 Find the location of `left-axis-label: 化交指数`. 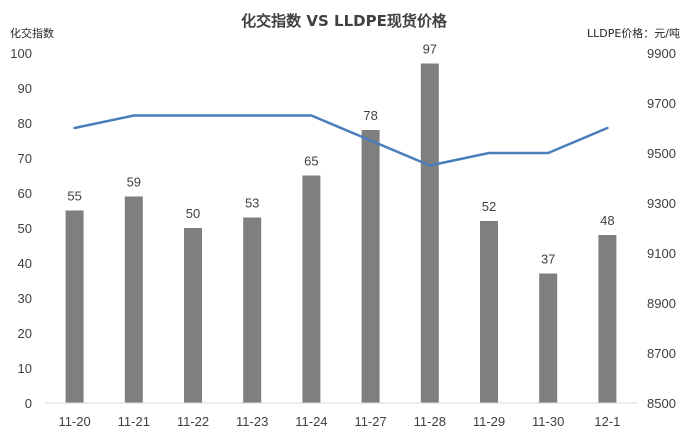

left-axis-label: 化交指数 is located at coordinates (32, 33).